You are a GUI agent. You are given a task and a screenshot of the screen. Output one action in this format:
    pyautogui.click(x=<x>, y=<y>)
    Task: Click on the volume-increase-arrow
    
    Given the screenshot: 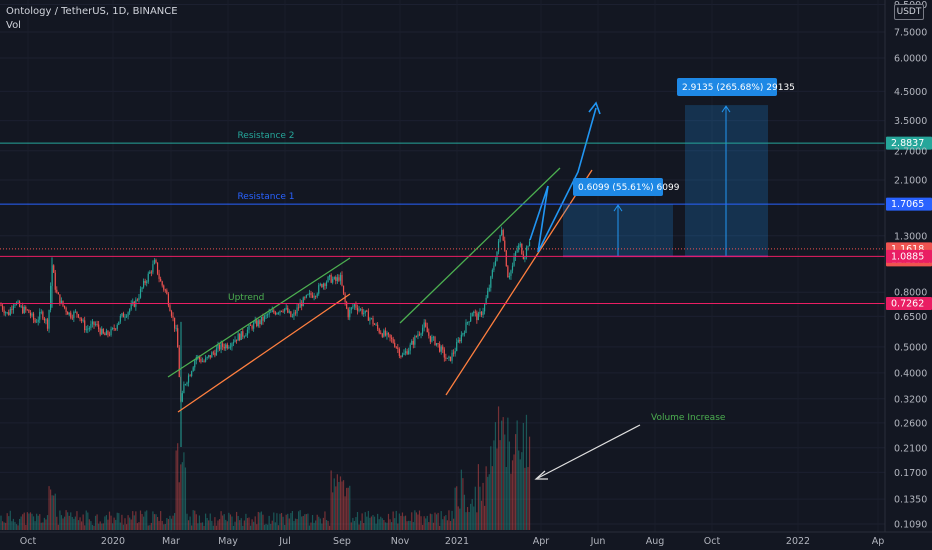 What is the action you would take?
    pyautogui.click(x=589, y=451)
    